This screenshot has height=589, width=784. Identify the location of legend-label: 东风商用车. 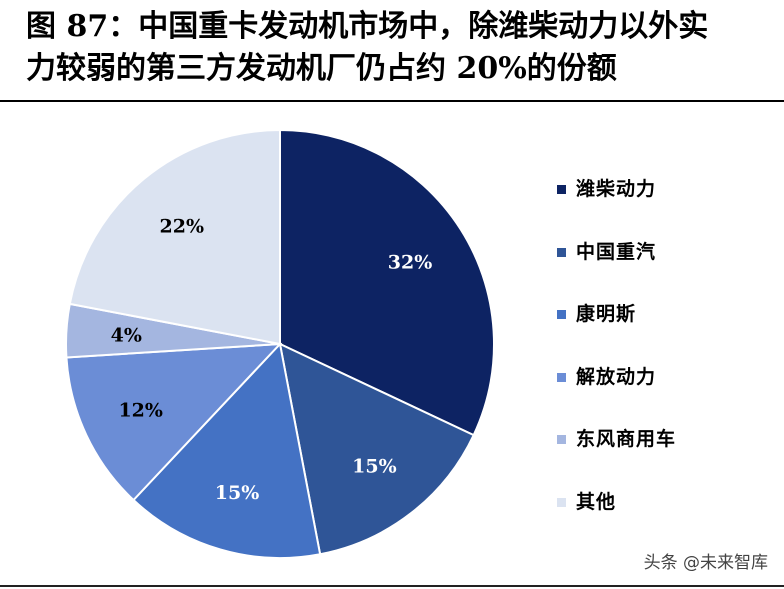
(626, 439).